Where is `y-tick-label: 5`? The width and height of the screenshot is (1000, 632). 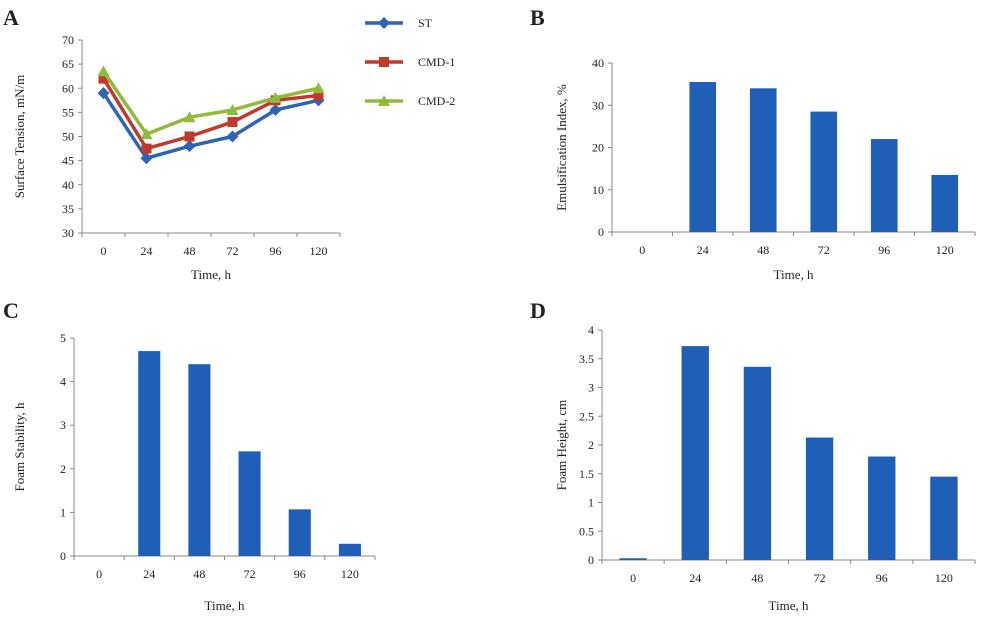 y-tick-label: 5 is located at coordinates (63, 338).